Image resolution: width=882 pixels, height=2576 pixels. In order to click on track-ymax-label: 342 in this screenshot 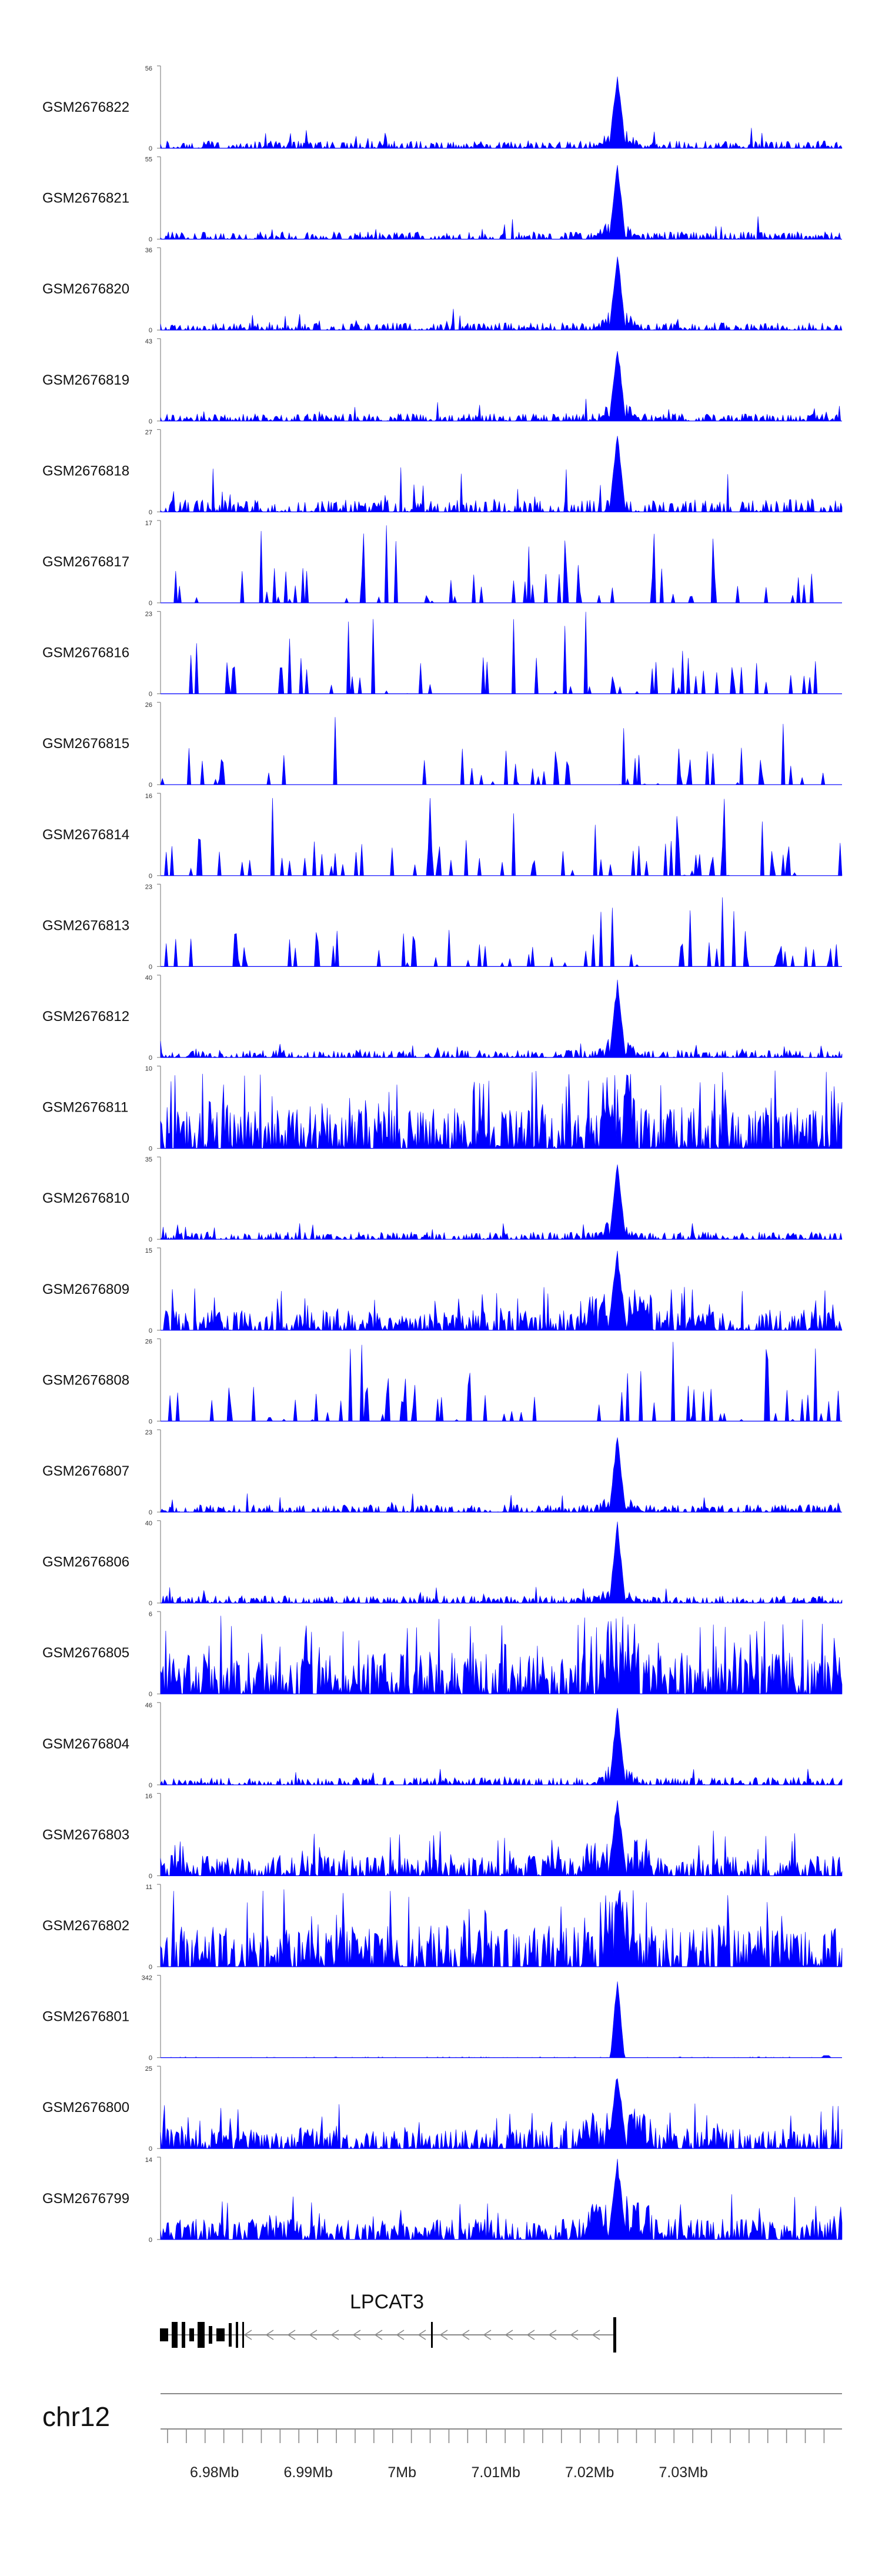, I will do `click(147, 1978)`.